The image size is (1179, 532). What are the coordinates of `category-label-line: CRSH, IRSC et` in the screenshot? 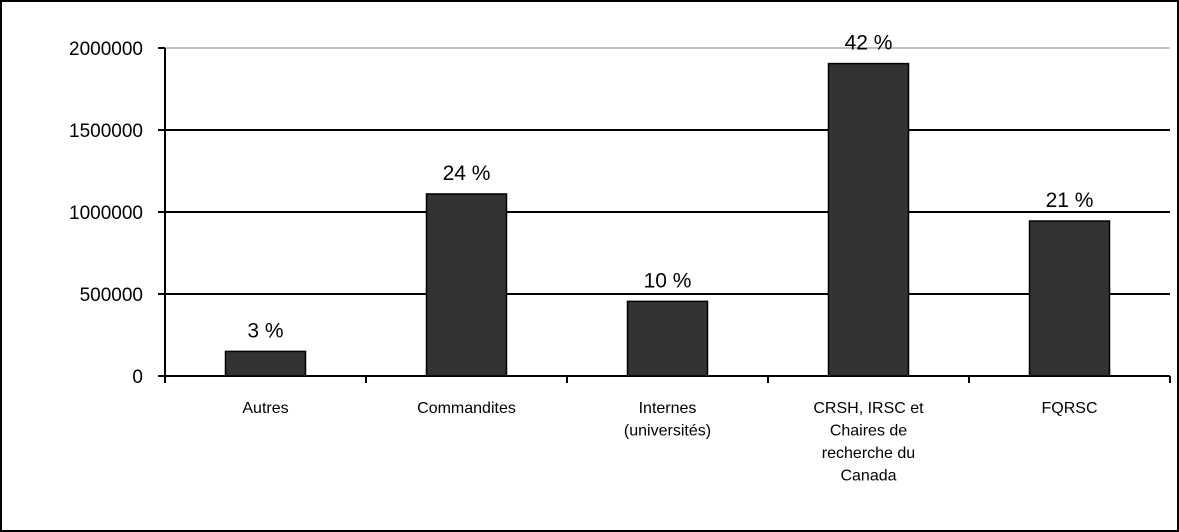 It's located at (868, 408).